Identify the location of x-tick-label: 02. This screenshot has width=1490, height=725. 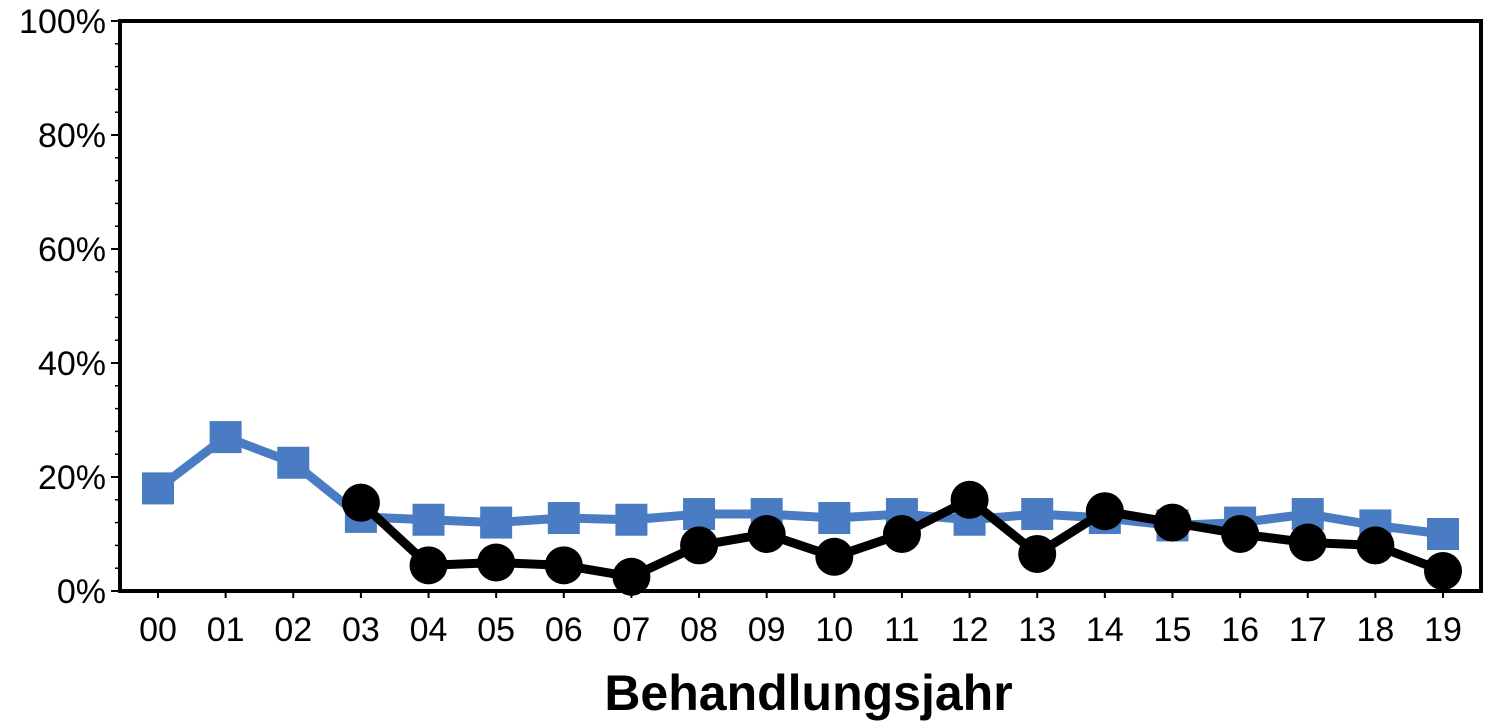
(293, 630).